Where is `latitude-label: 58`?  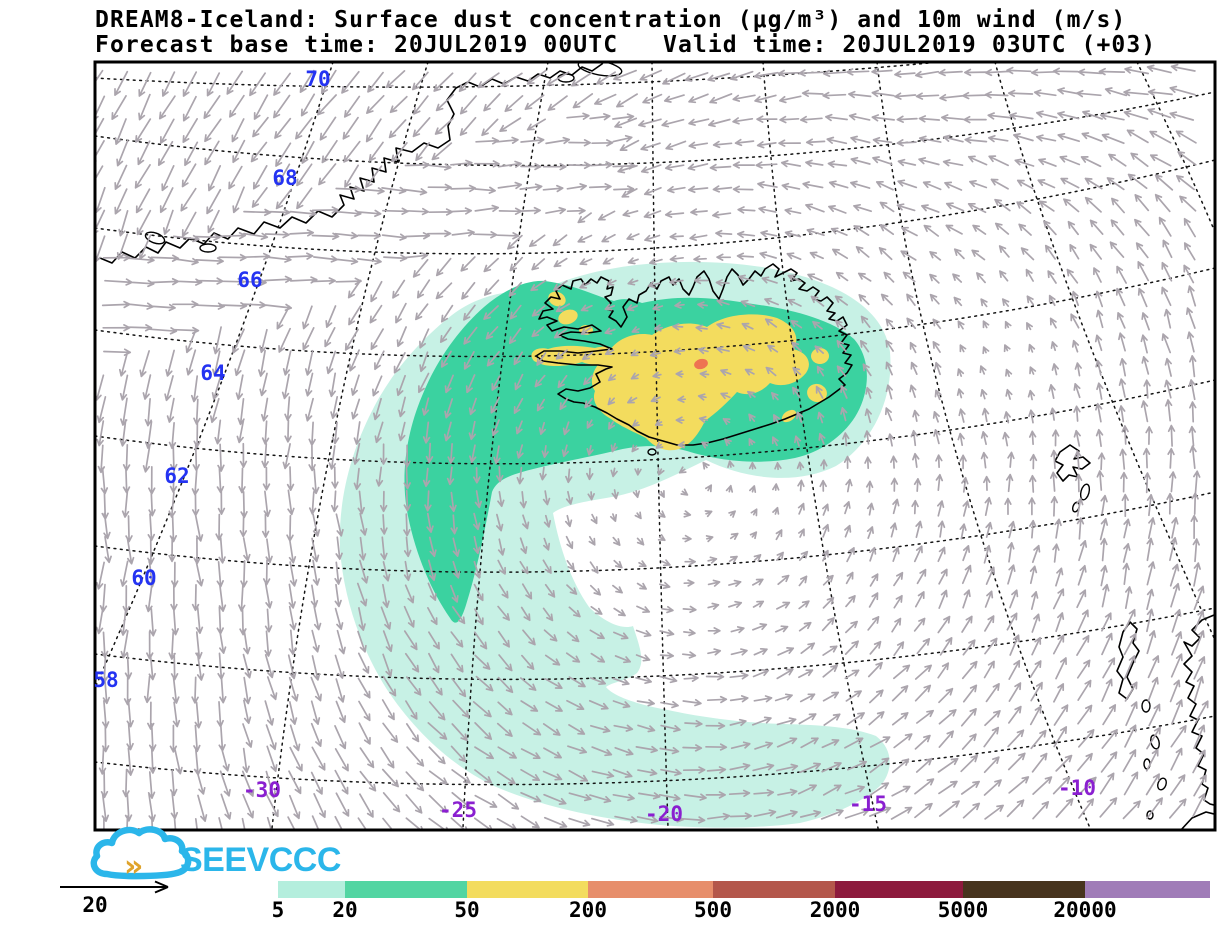 latitude-label: 58 is located at coordinates (105, 680).